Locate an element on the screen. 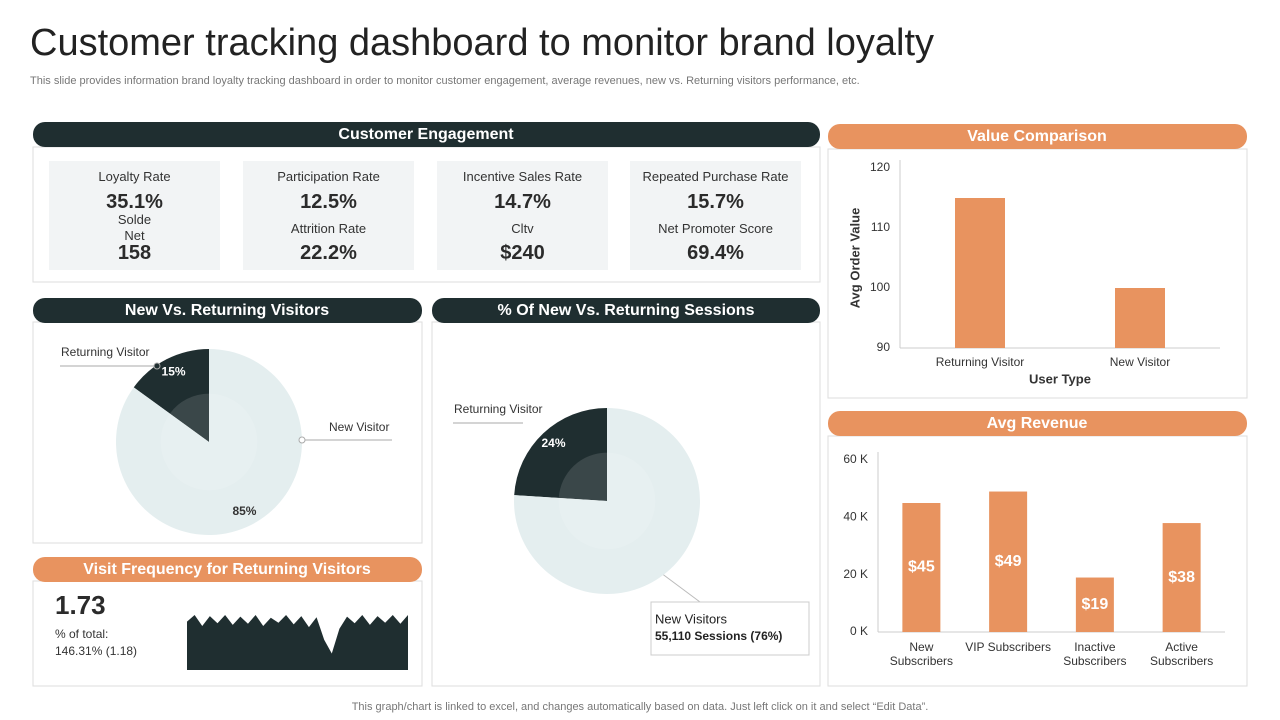 The height and width of the screenshot is (720, 1280). kpi-value: 22.2% is located at coordinates (328, 253).